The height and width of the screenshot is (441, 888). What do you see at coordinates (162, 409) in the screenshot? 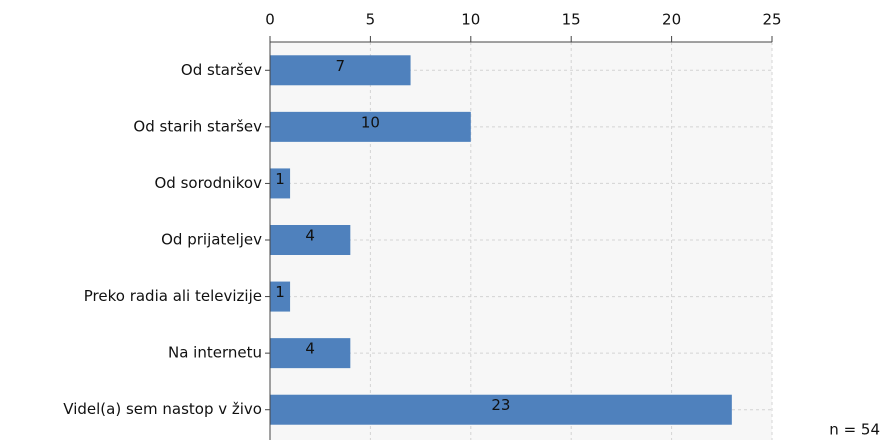
I see `y-tick-label: Videl(a) sem nastop v živo` at bounding box center [162, 409].